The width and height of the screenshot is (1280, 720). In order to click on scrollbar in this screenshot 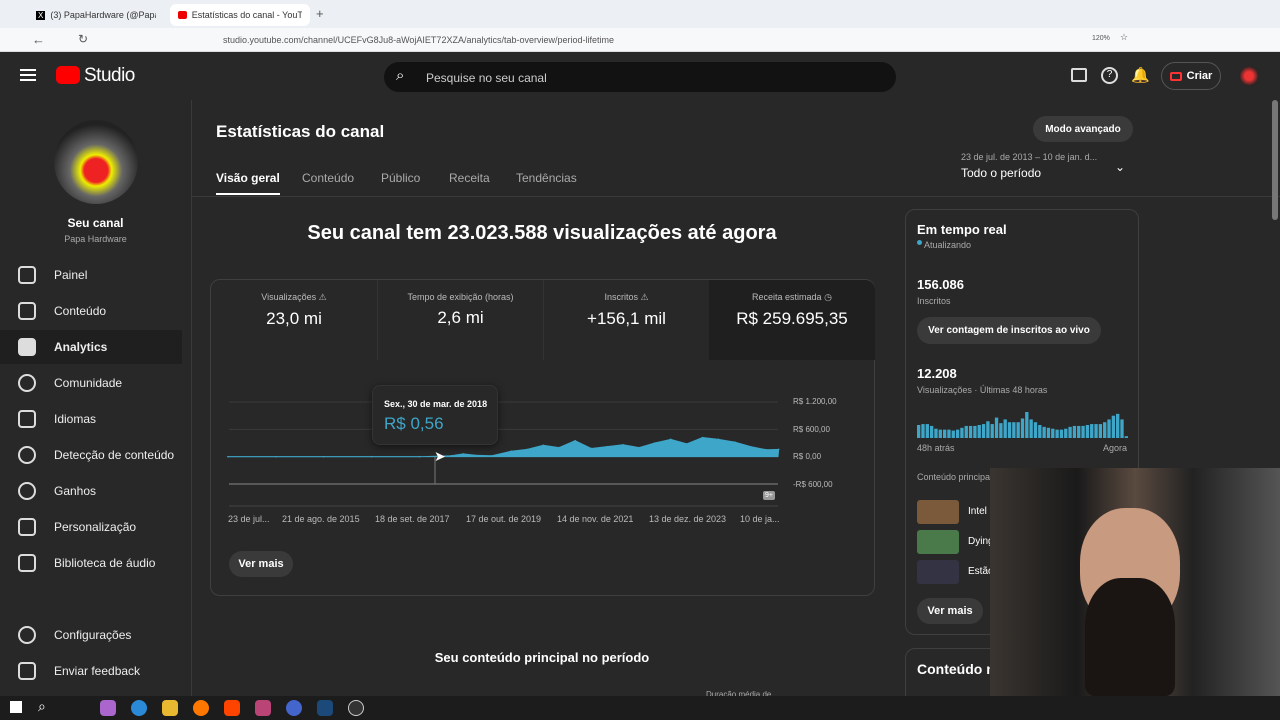, I will do `click(1275, 160)`.